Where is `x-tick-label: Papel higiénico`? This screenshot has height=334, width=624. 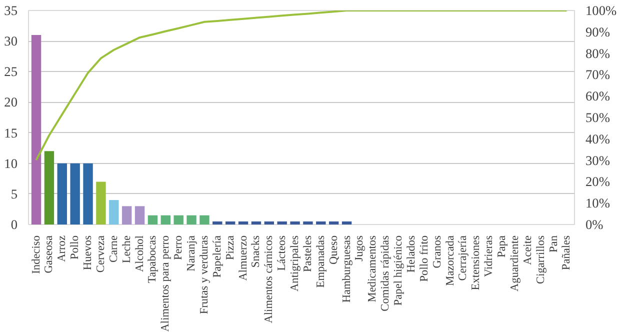
x-tick-label: Papel higiénico is located at coordinates (398, 270).